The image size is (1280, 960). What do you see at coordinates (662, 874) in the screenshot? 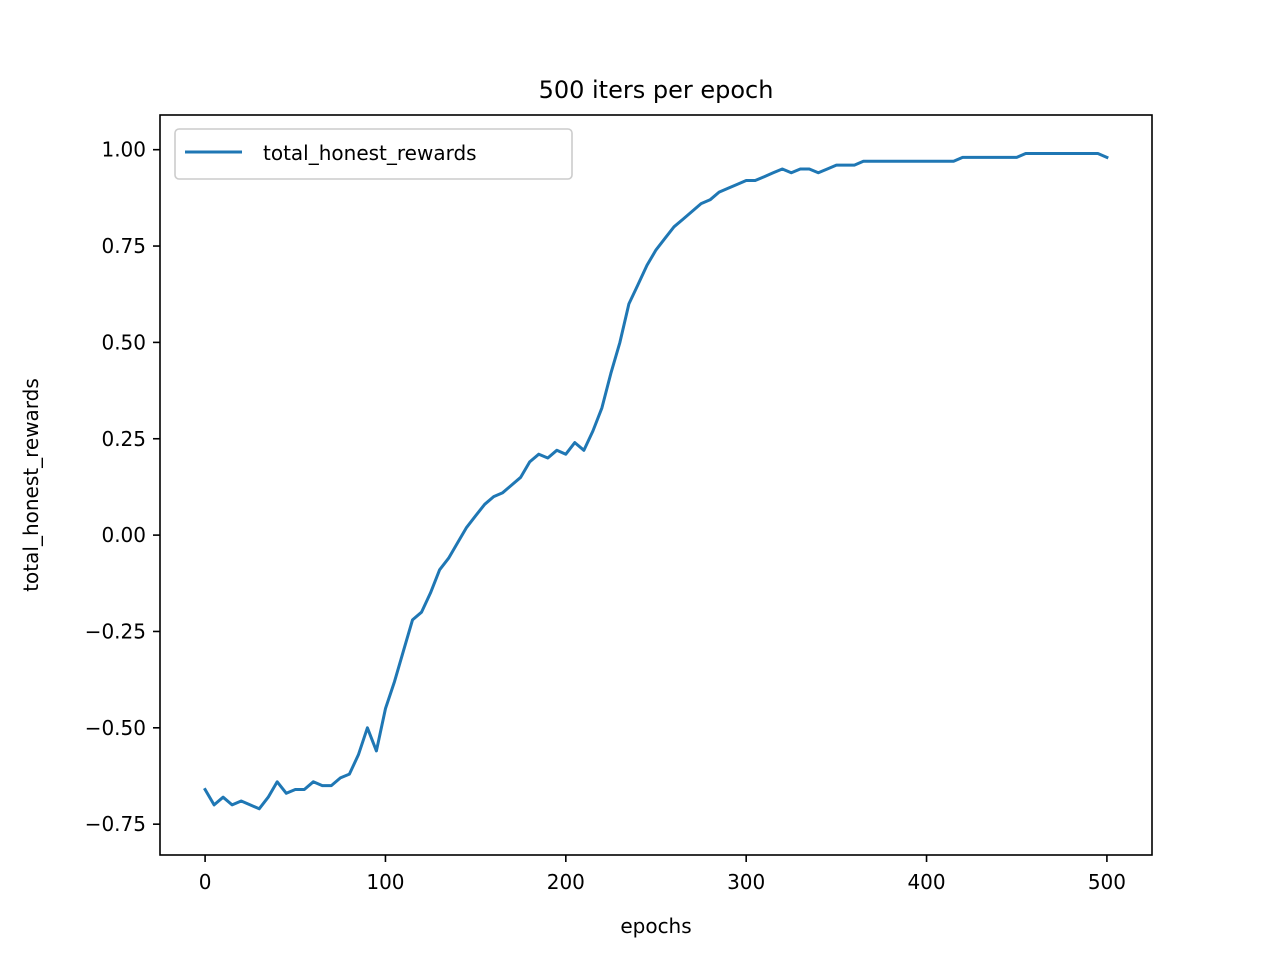
I see `x-axis-ticks: 0 100 200 300 400 500` at bounding box center [662, 874].